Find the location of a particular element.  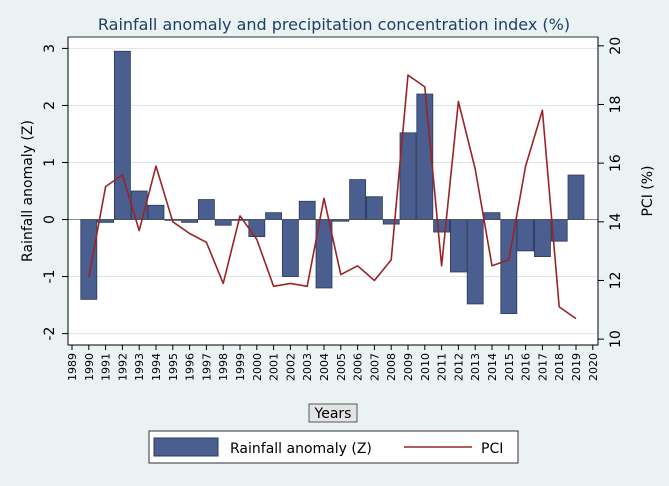

x-tick-label: 1996 is located at coordinates (190, 367).